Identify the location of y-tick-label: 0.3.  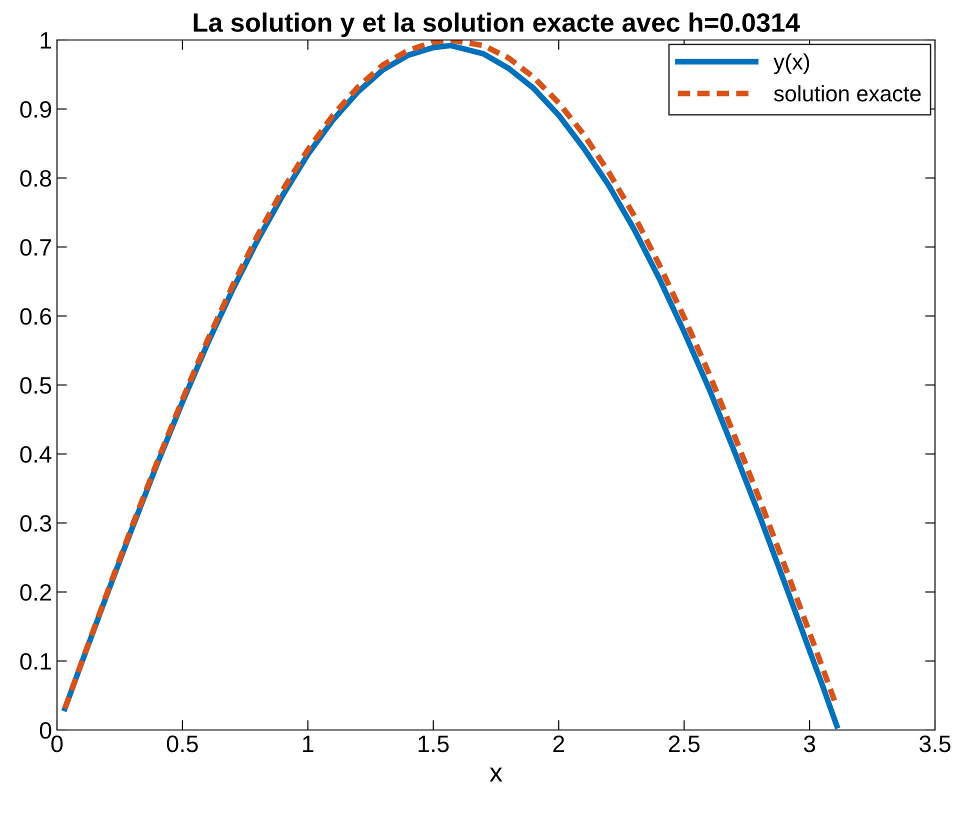
(36, 523).